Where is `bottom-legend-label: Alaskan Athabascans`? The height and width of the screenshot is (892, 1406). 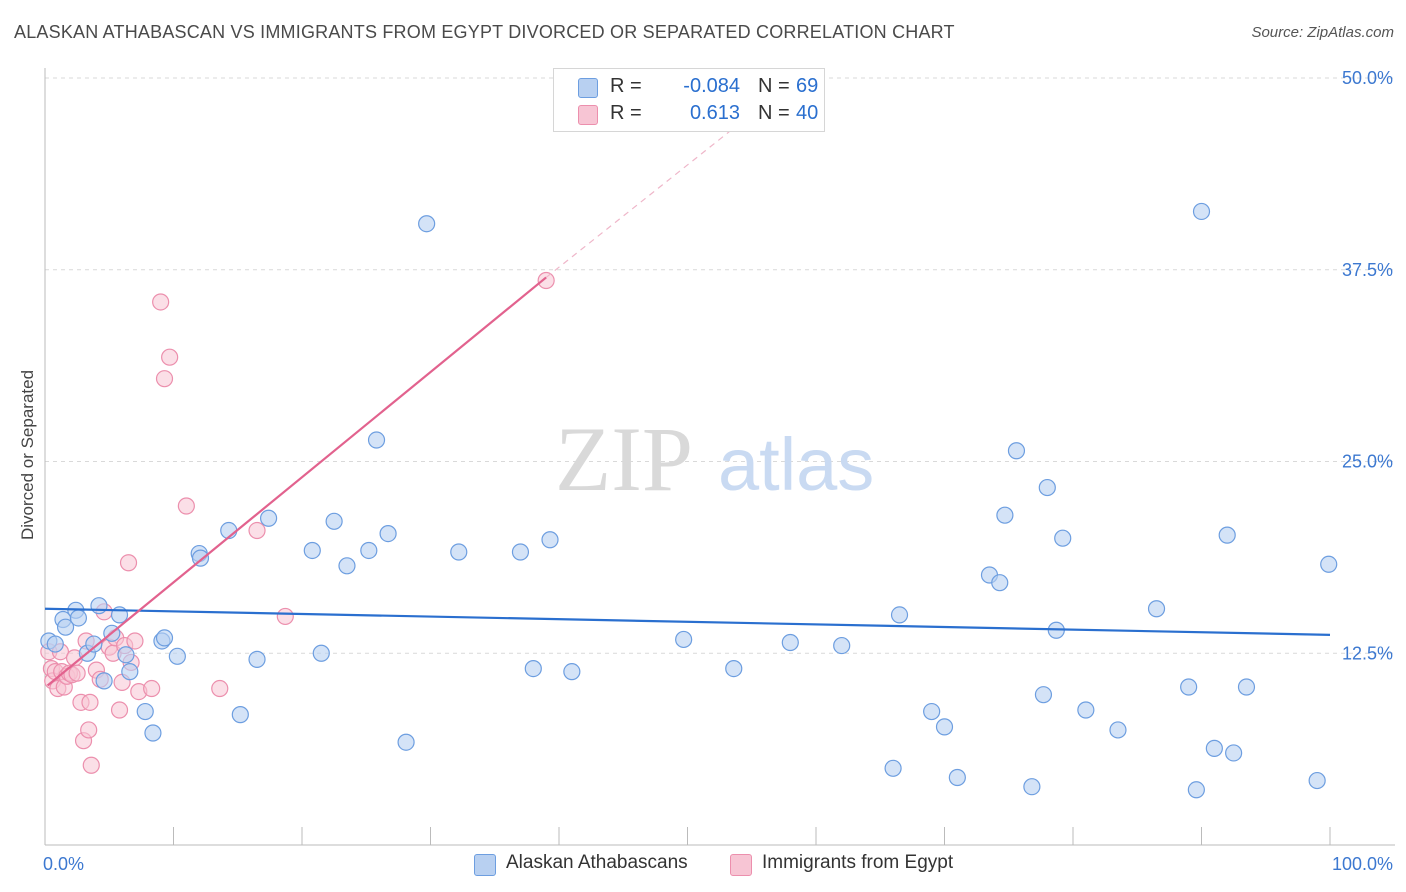 bottom-legend-label: Alaskan Athabascans is located at coordinates (597, 862).